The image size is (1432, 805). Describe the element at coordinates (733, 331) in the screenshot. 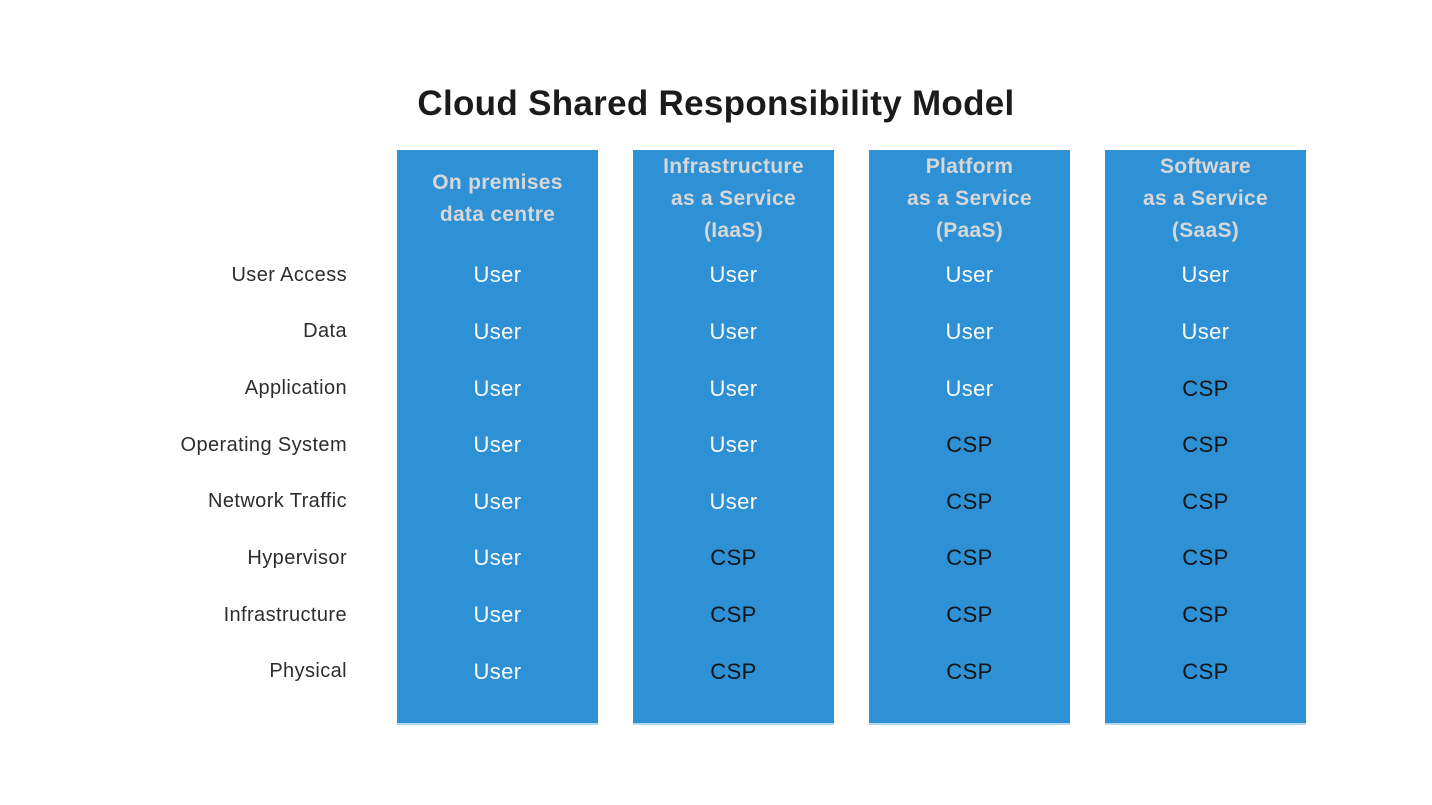

I see `cell-iaas-data: User` at that location.